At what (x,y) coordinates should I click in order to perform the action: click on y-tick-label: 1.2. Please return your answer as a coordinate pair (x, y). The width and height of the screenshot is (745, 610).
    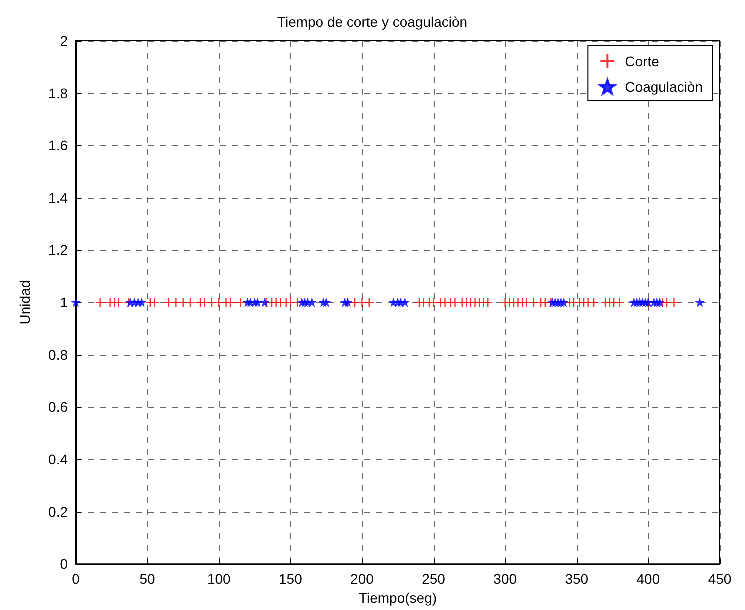
    Looking at the image, I should click on (58, 250).